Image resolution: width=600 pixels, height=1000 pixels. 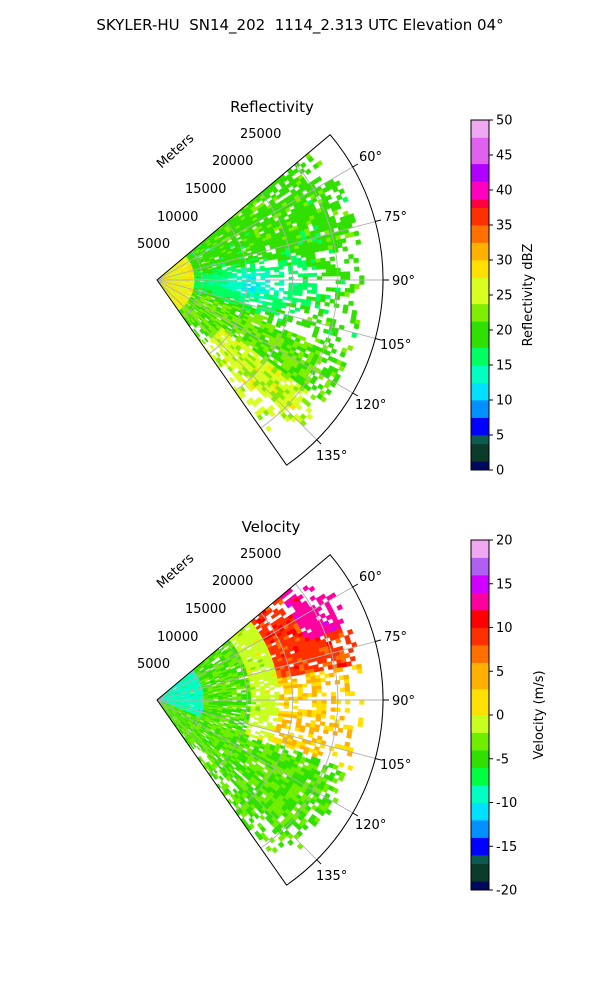 What do you see at coordinates (237, 360) in the screenshot?
I see `azimuth-gridline` at bounding box center [237, 360].